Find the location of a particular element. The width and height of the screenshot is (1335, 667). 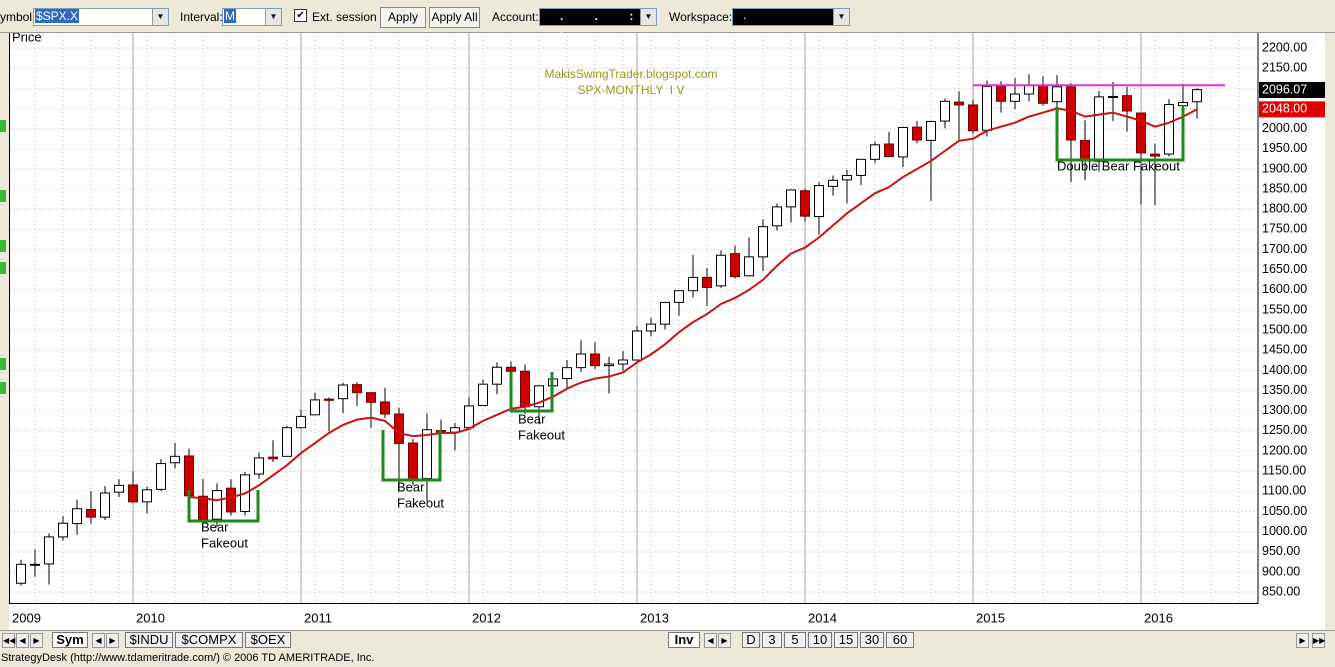

y-tick-label: 1700.00 is located at coordinates (1284, 249).